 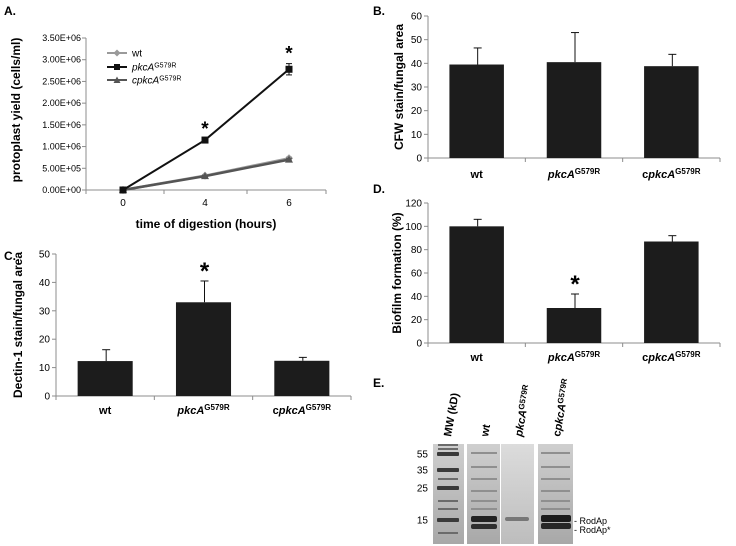 I want to click on panel-d-ytick-label: 60, so click(x=417, y=274).